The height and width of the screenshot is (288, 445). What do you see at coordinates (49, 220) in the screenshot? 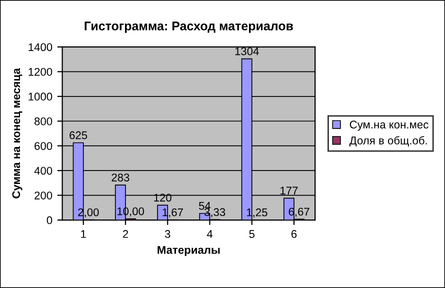
I see `y-tick-label: 0` at bounding box center [49, 220].